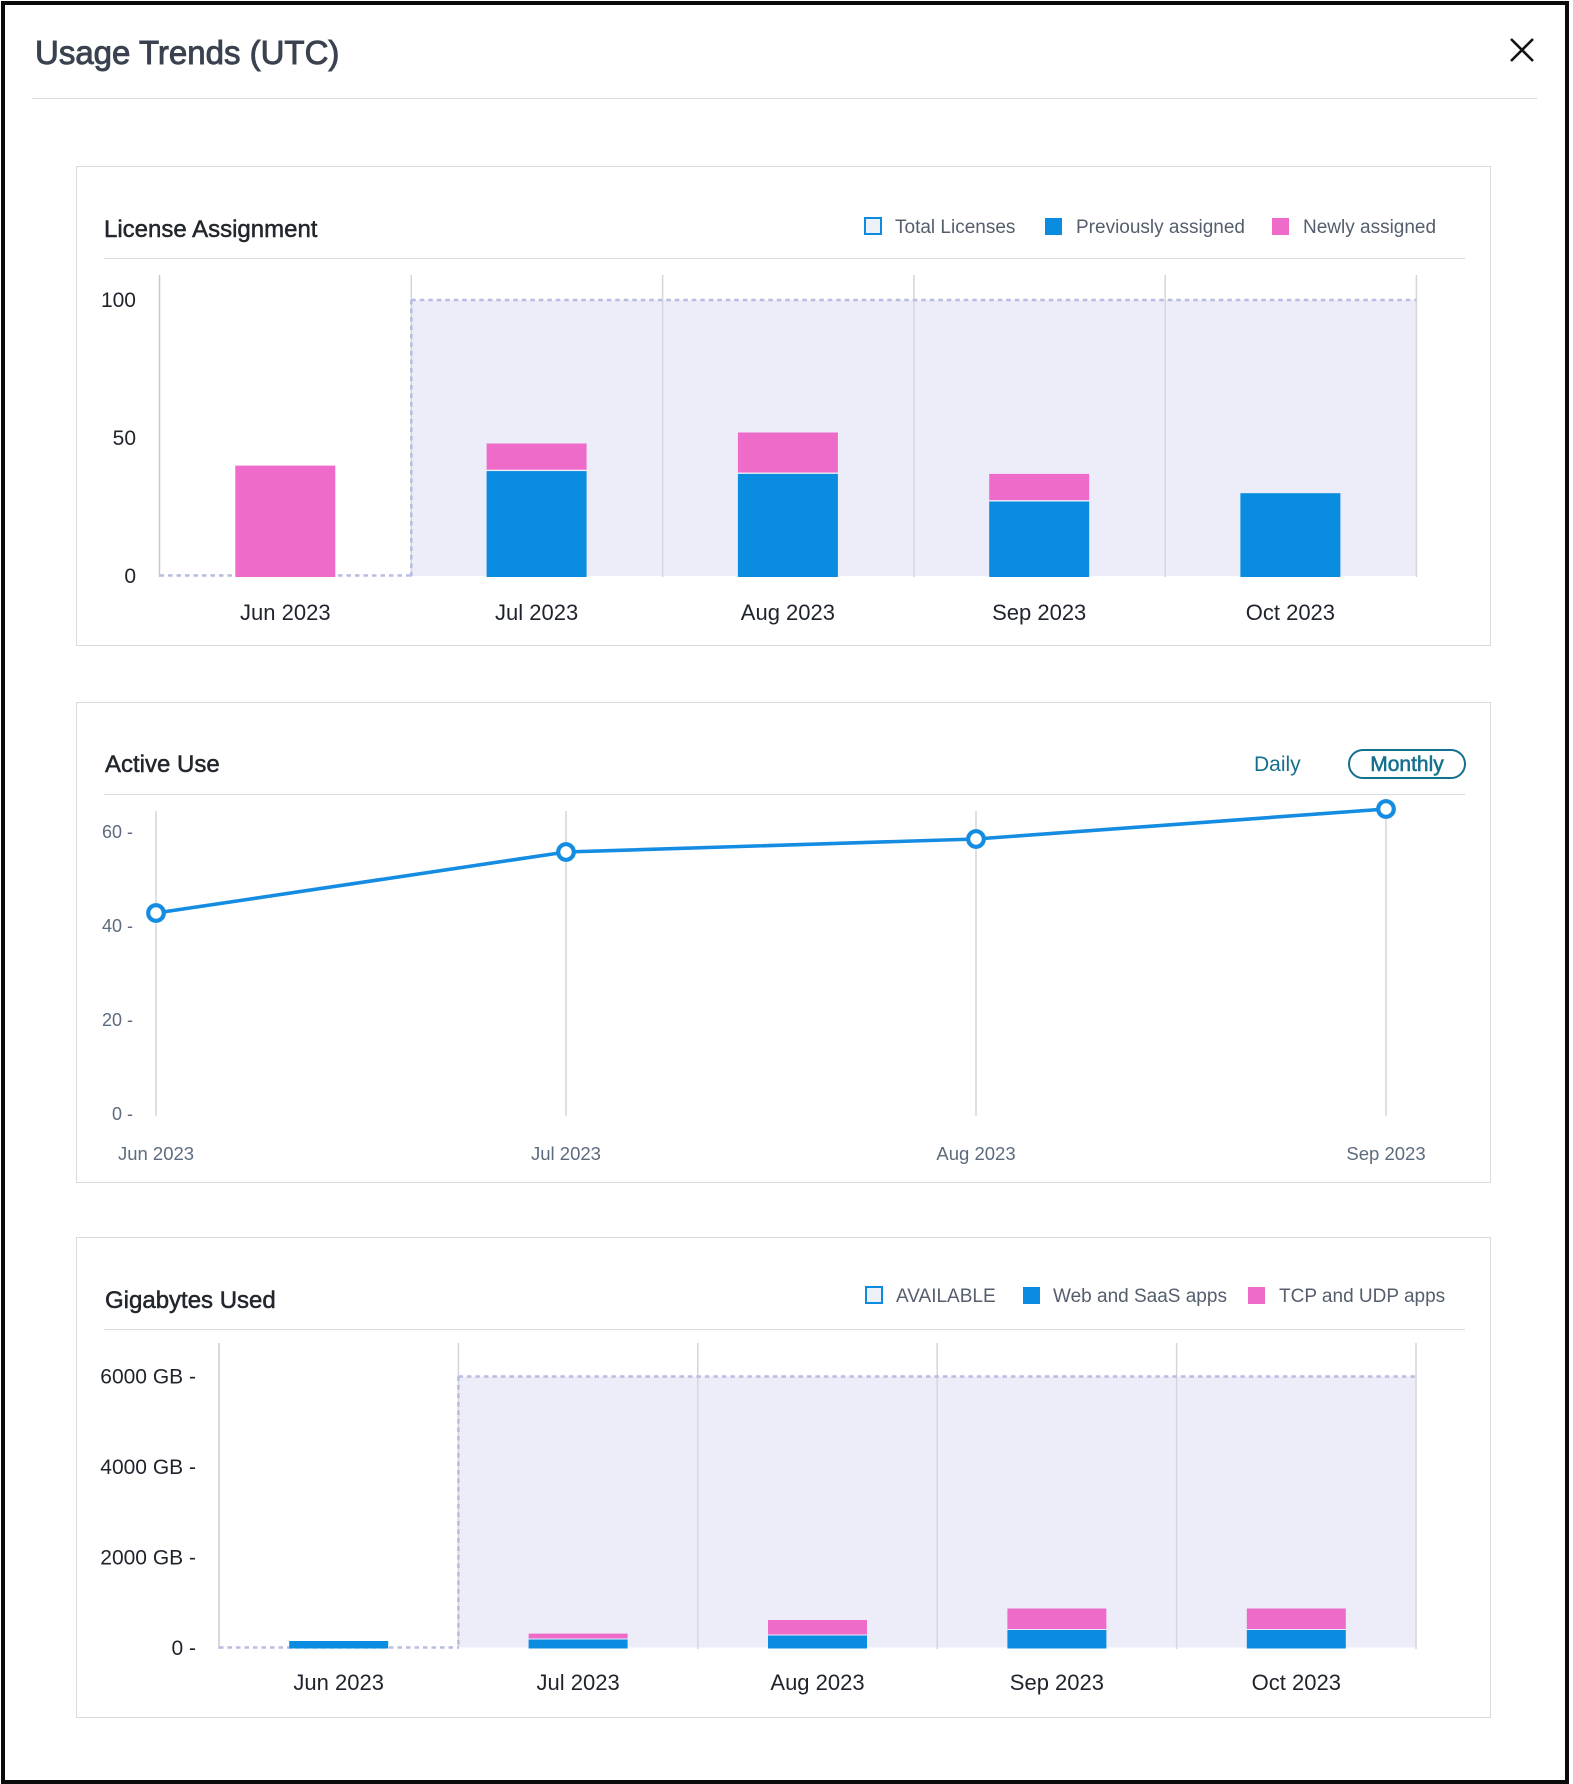 The height and width of the screenshot is (1784, 1573). I want to click on svg-text: 60 -, so click(117, 832).